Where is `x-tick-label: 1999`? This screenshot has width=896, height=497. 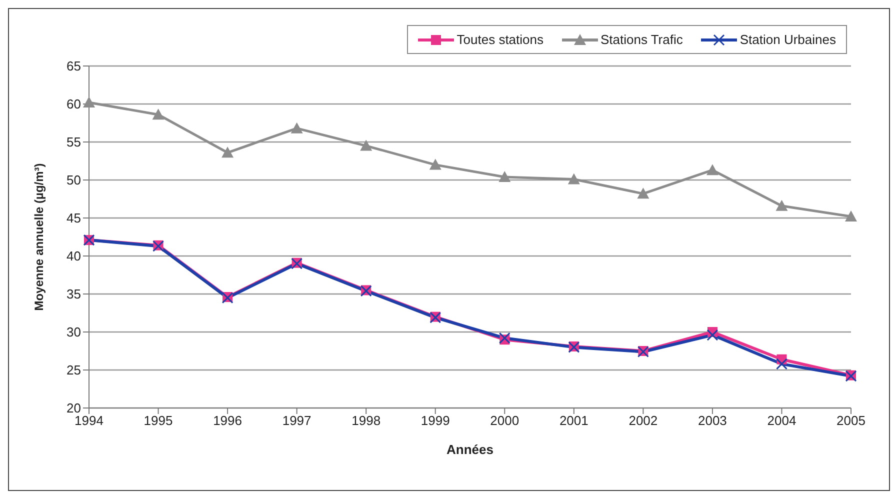
x-tick-label: 1999 is located at coordinates (435, 420).